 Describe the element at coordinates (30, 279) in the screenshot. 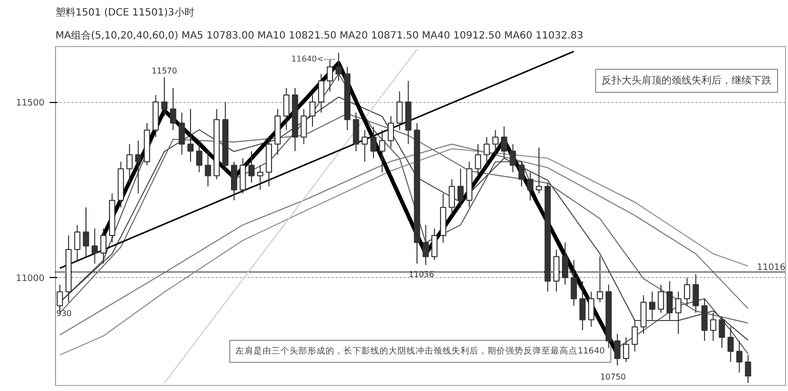

I see `y-tick-label: 11000` at that location.